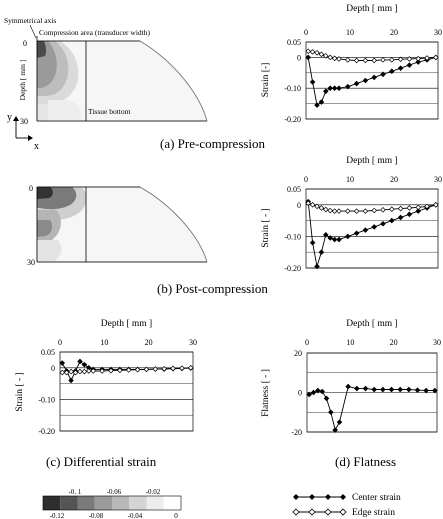 The height and width of the screenshot is (519, 443). Describe the element at coordinates (153, 492) in the screenshot. I see `colorbar-tick-label: -0.02` at that location.